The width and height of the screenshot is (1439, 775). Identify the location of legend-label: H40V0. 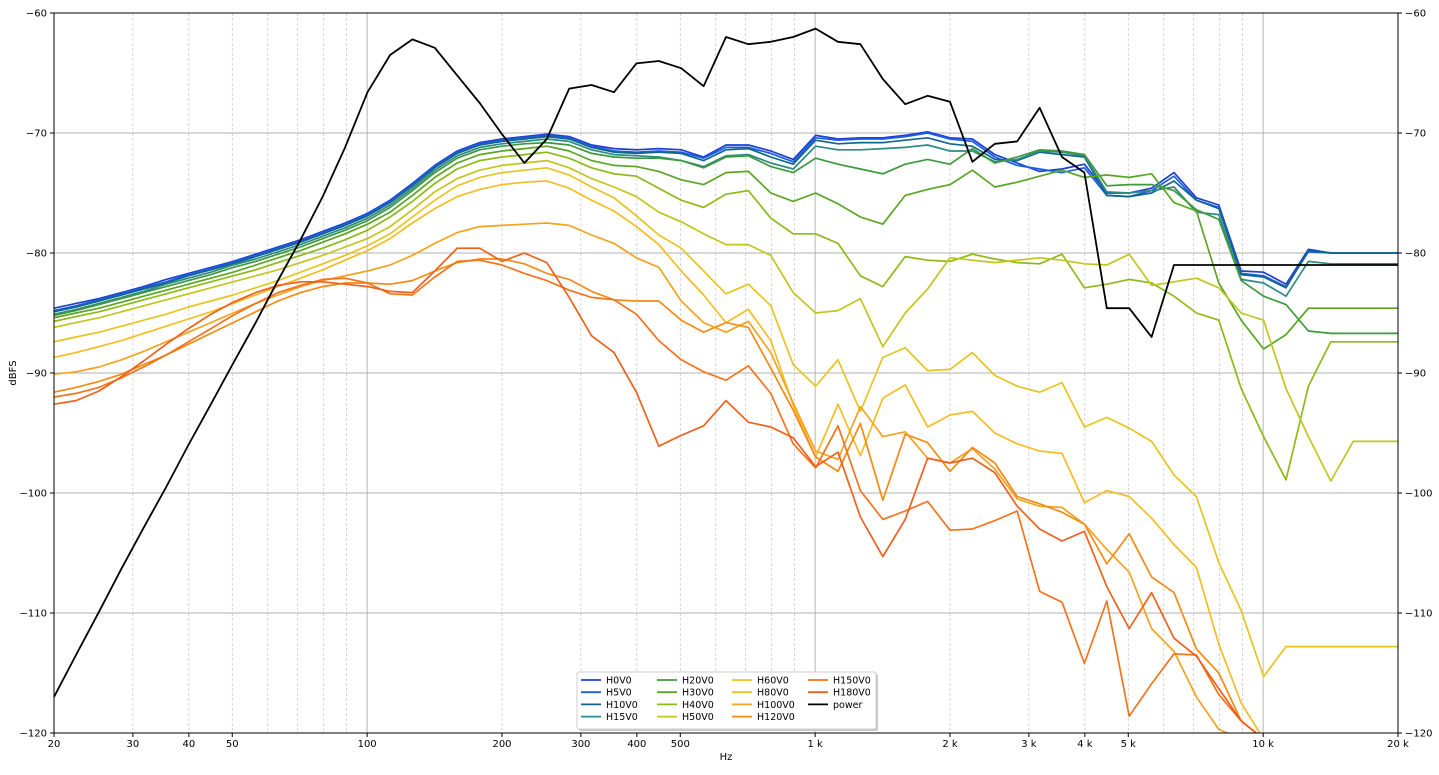
(698, 705).